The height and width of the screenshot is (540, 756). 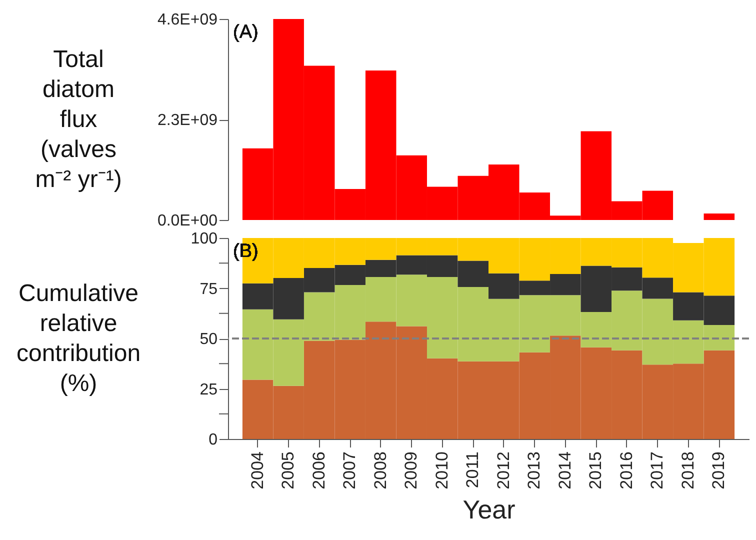 What do you see at coordinates (257, 471) in the screenshot?
I see `x-tick-label: 2004` at bounding box center [257, 471].